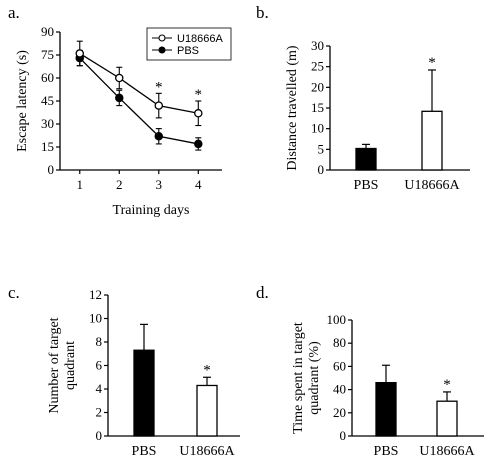 The height and width of the screenshot is (465, 496). I want to click on c-y-tick-label: 4, so click(99, 388).